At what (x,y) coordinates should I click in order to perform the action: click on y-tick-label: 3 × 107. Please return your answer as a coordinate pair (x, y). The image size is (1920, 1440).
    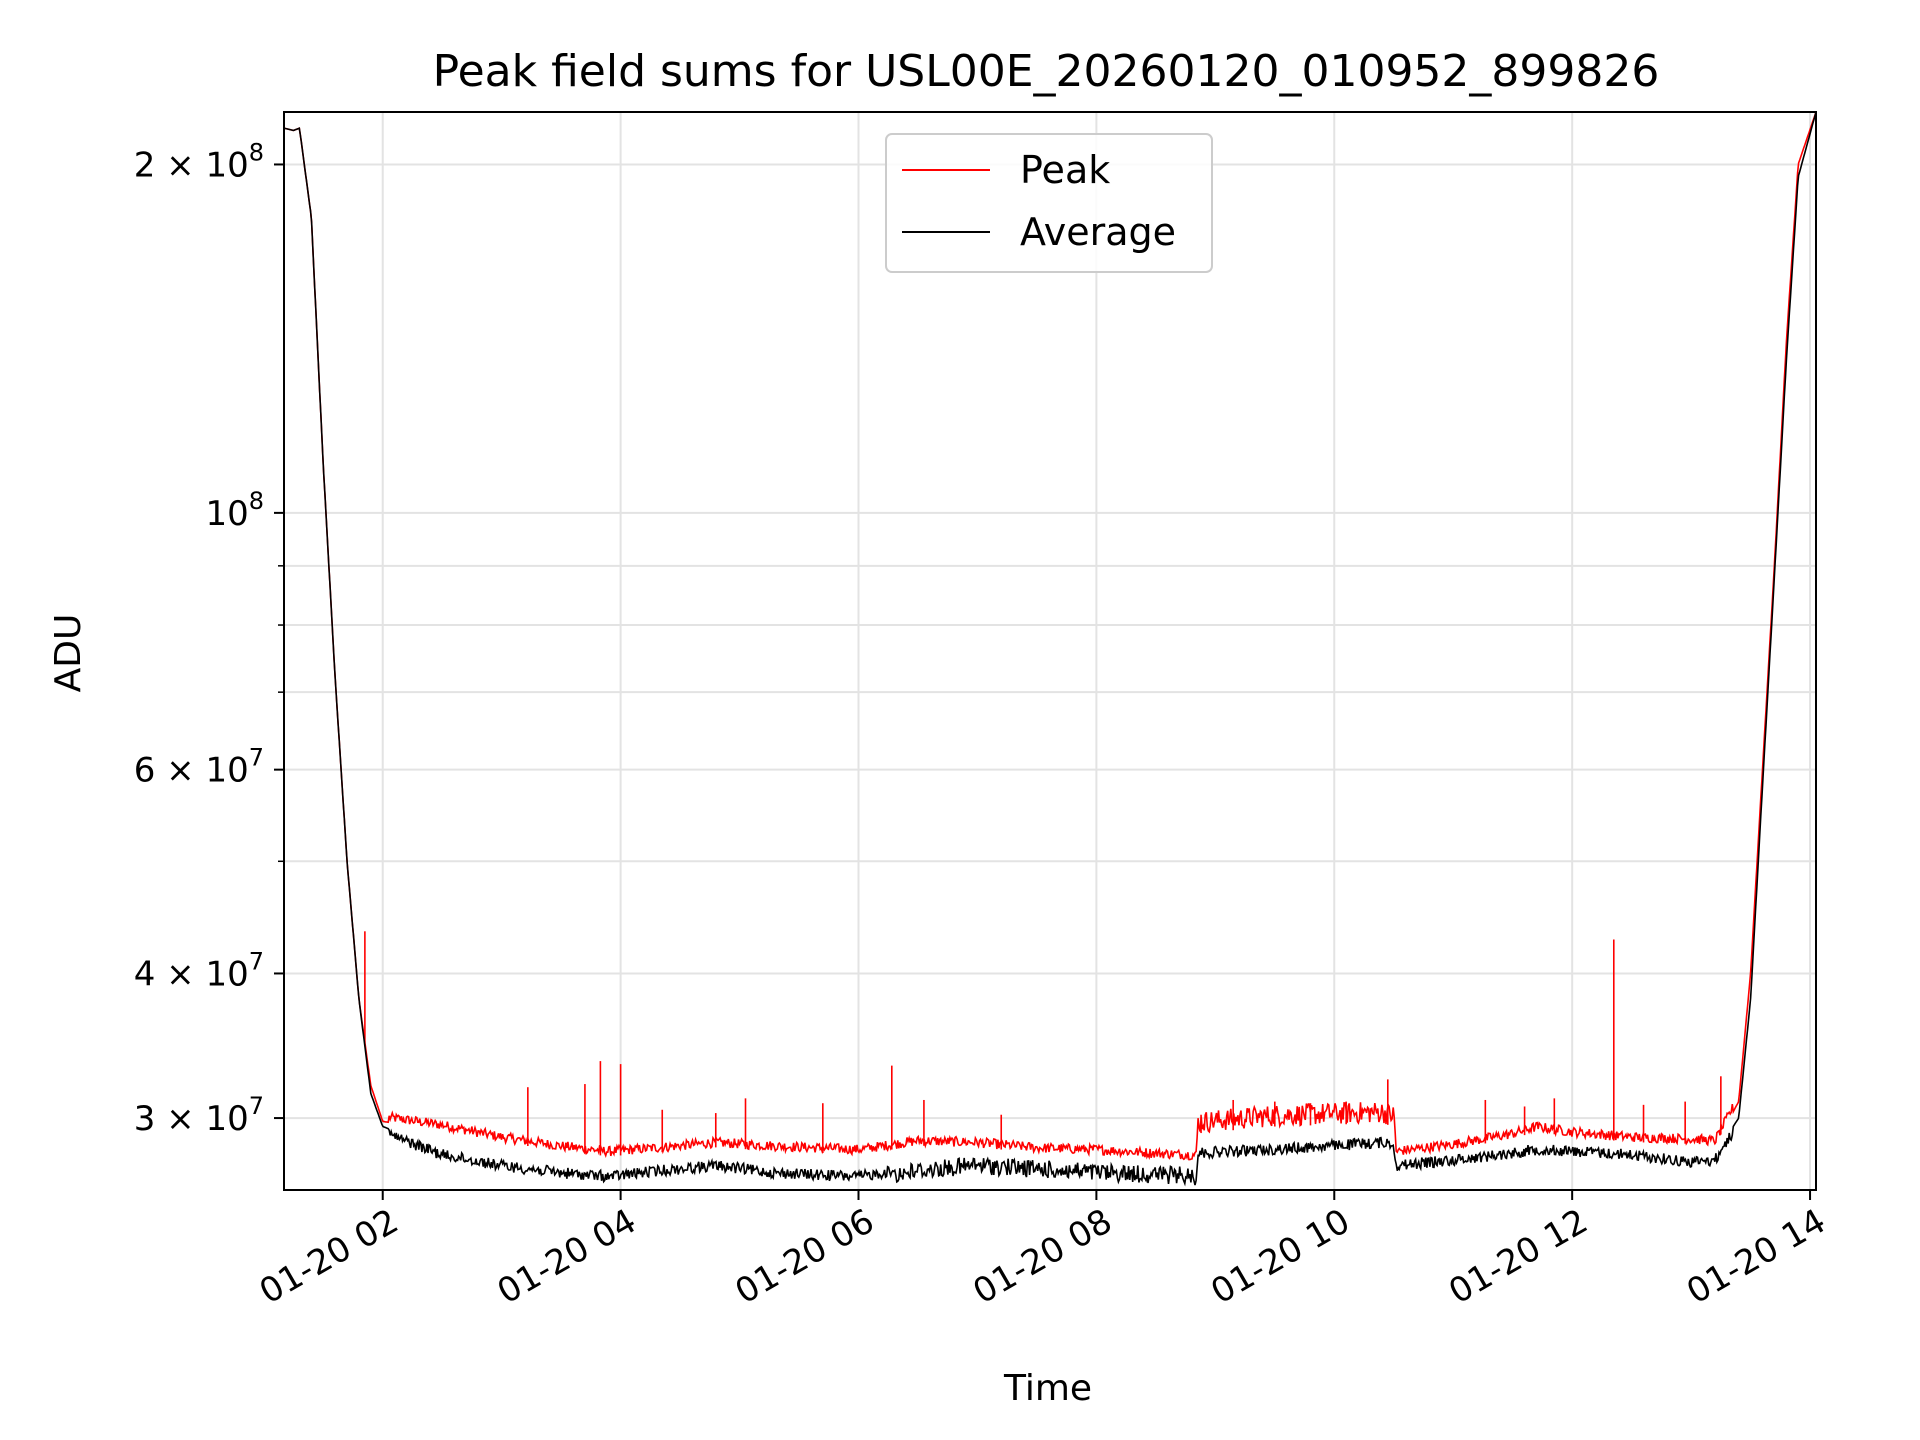
    Looking at the image, I should click on (199, 1115).